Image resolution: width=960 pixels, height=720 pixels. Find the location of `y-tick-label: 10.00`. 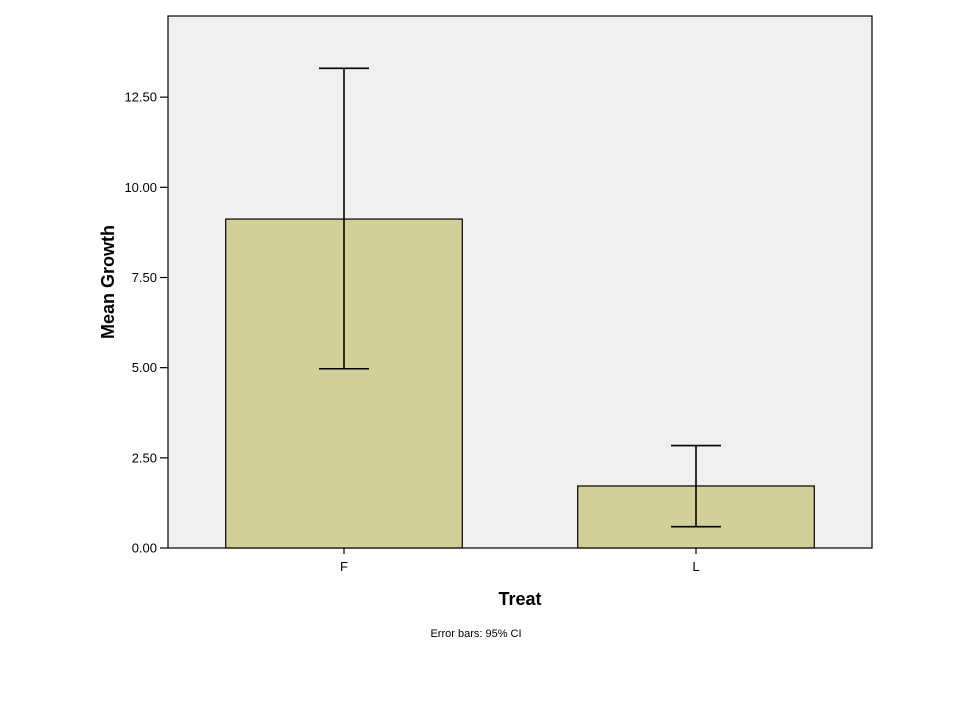

y-tick-label: 10.00 is located at coordinates (140, 187).